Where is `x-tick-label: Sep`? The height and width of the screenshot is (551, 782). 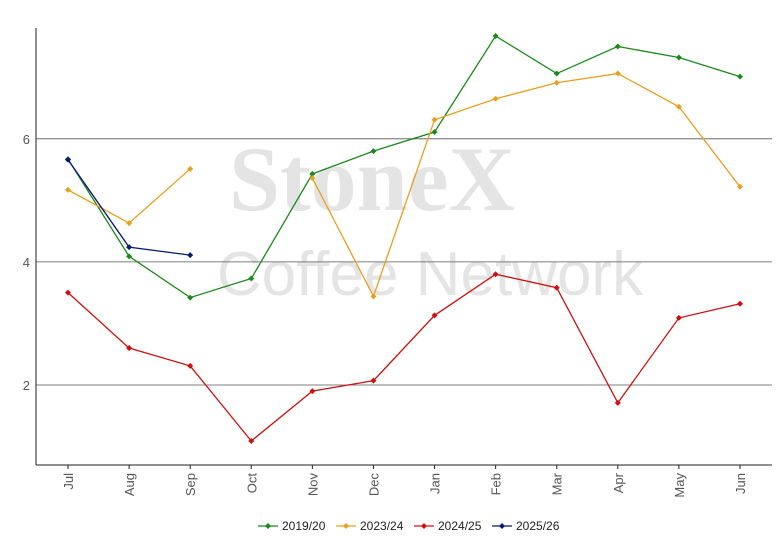
x-tick-label: Sep is located at coordinates (190, 484).